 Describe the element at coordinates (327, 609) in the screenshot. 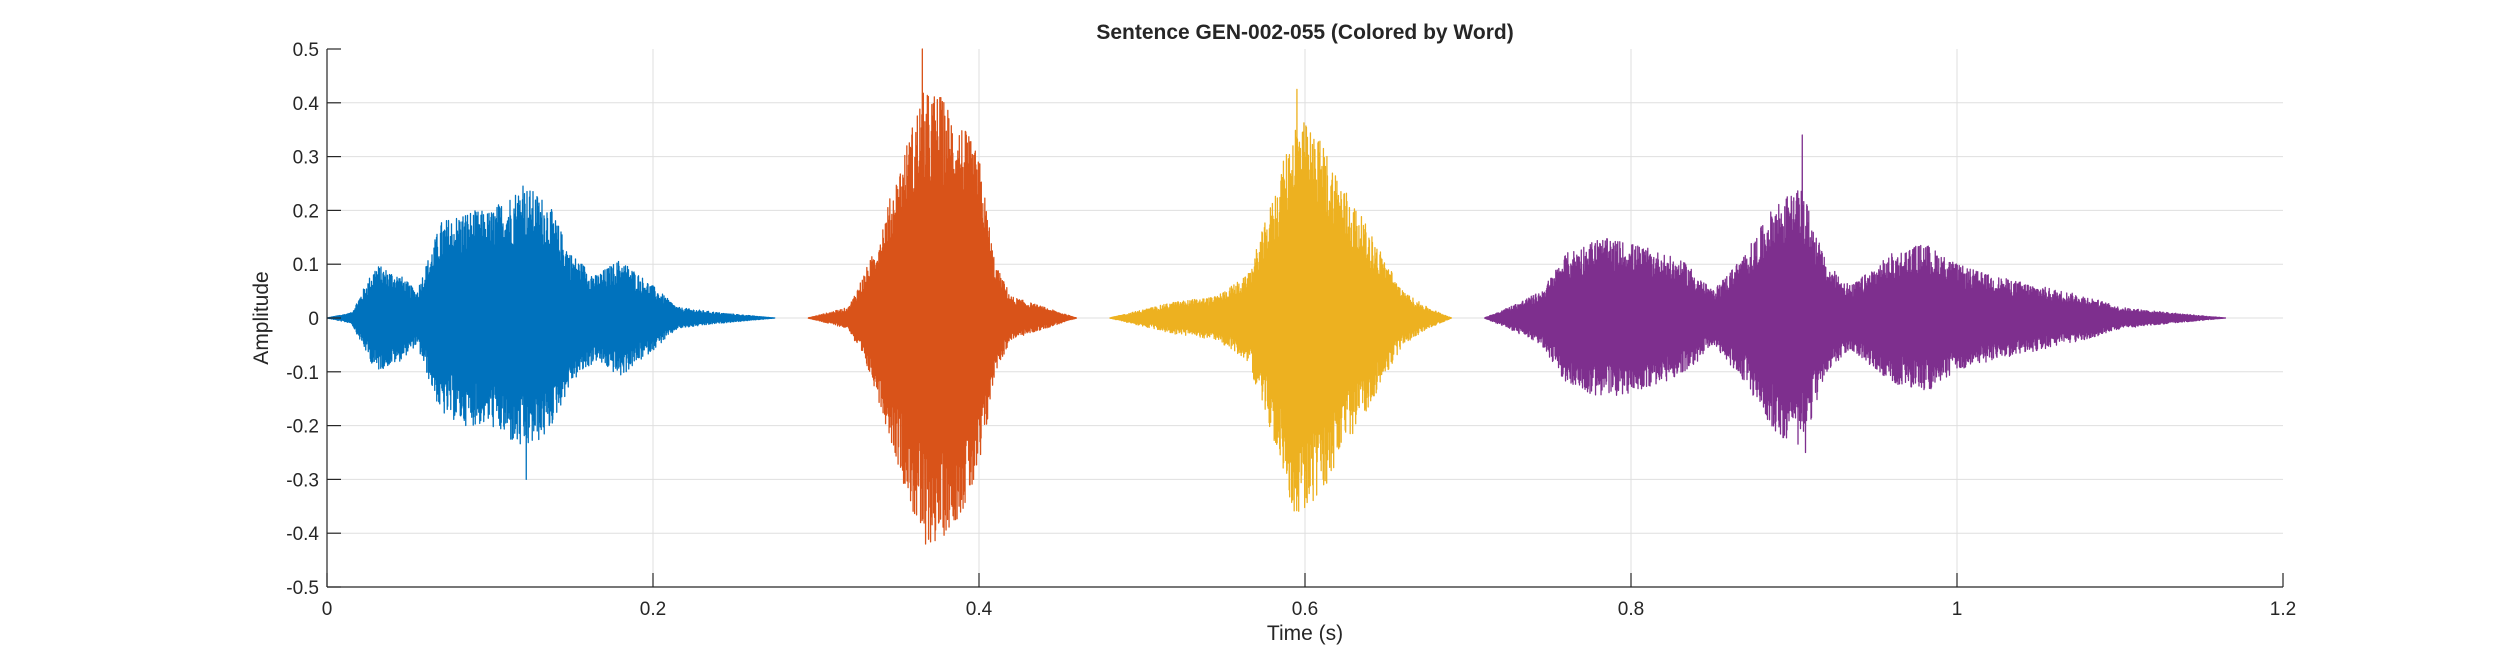

I see `x-tick-label: 0` at that location.